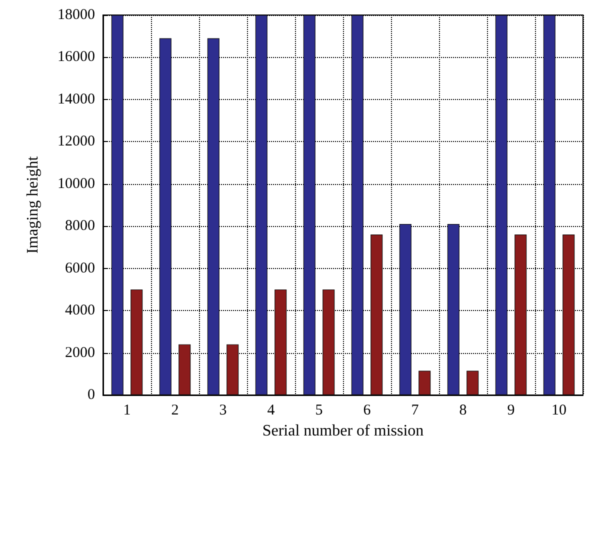 The image size is (594, 543). I want to click on x-tick-label: 3, so click(223, 410).